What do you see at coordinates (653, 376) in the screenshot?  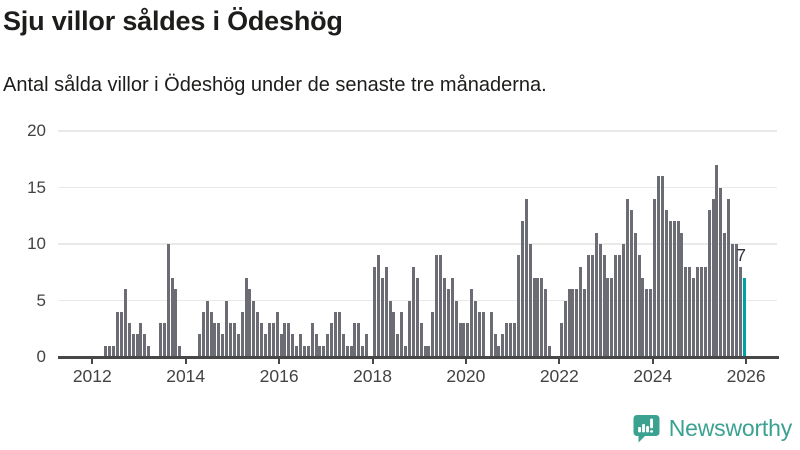 I see `x-axis-label-2024: 2024` at bounding box center [653, 376].